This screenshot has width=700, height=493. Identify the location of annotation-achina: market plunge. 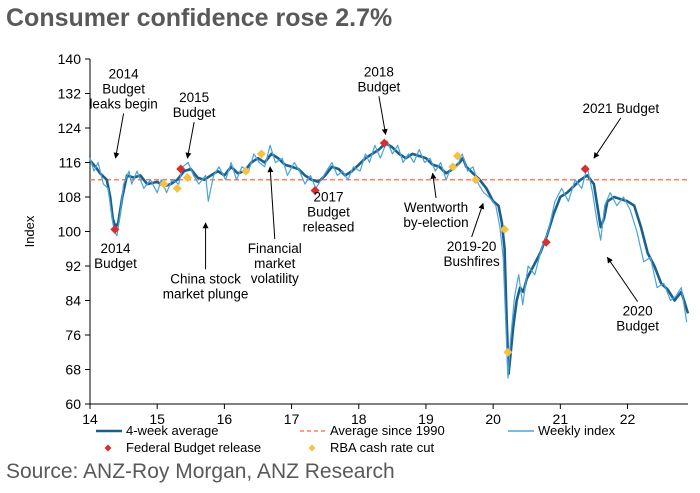
(206, 293).